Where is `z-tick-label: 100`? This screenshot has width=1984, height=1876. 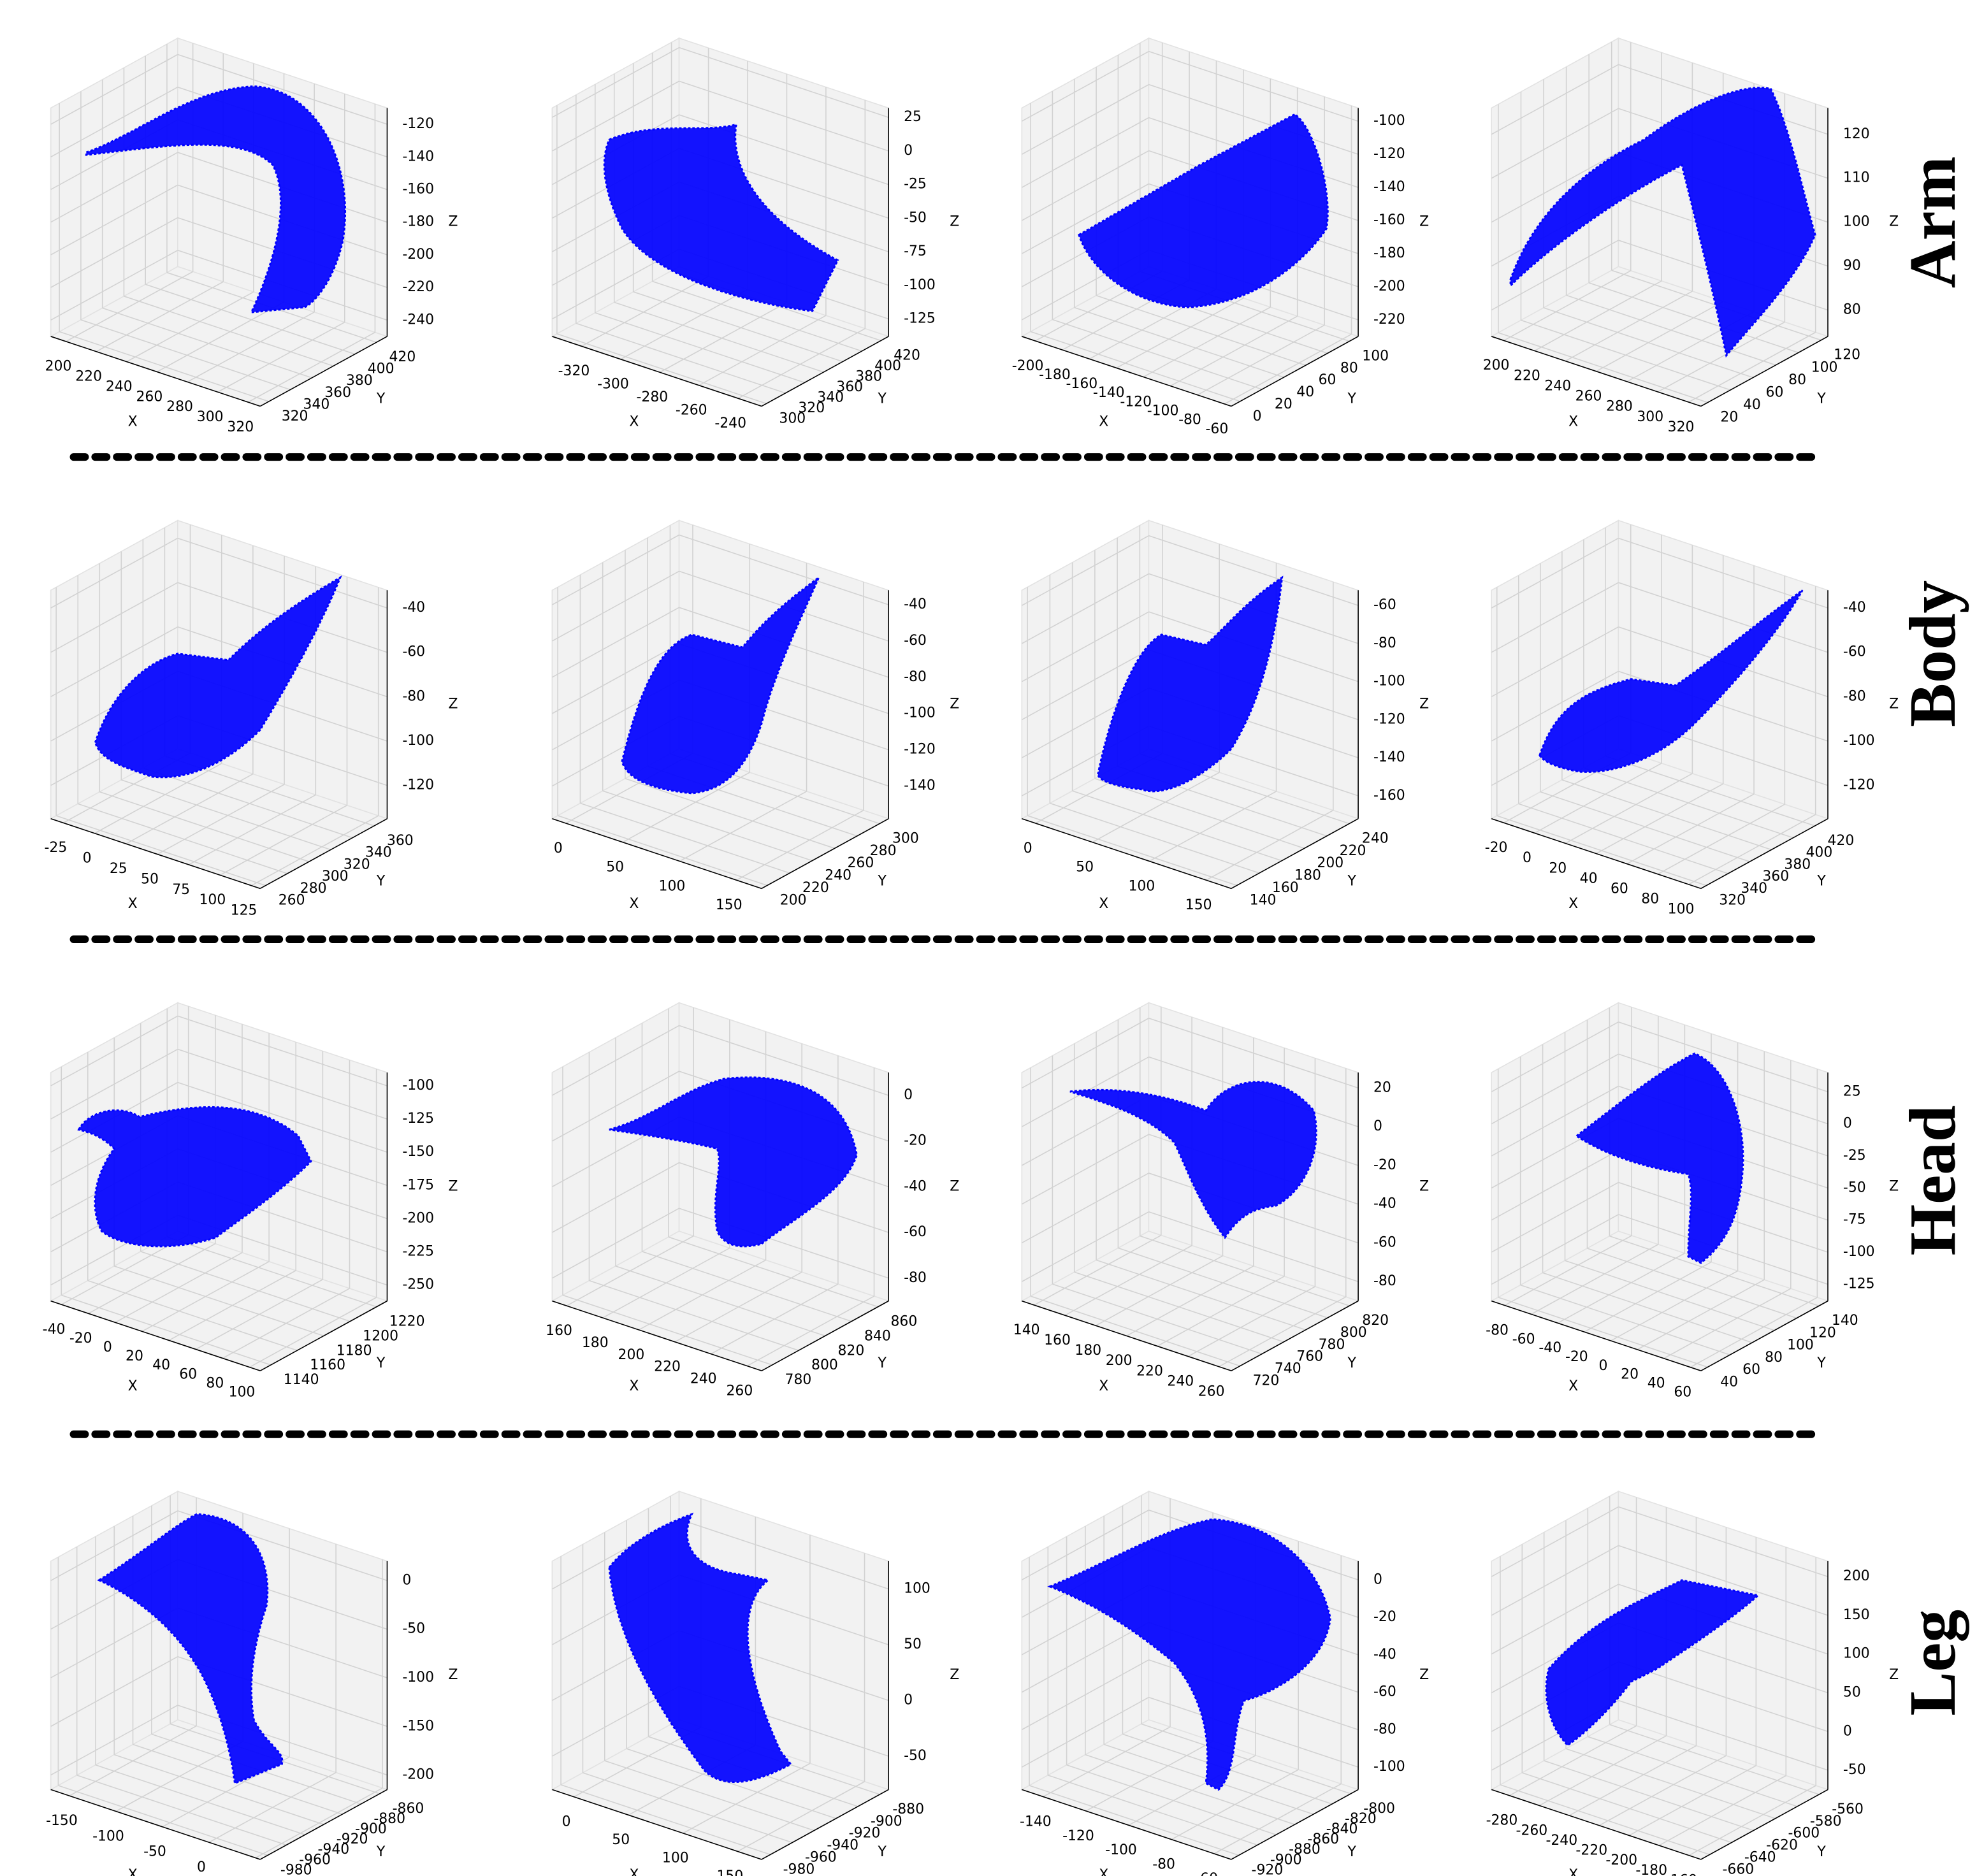 z-tick-label: 100 is located at coordinates (1856, 222).